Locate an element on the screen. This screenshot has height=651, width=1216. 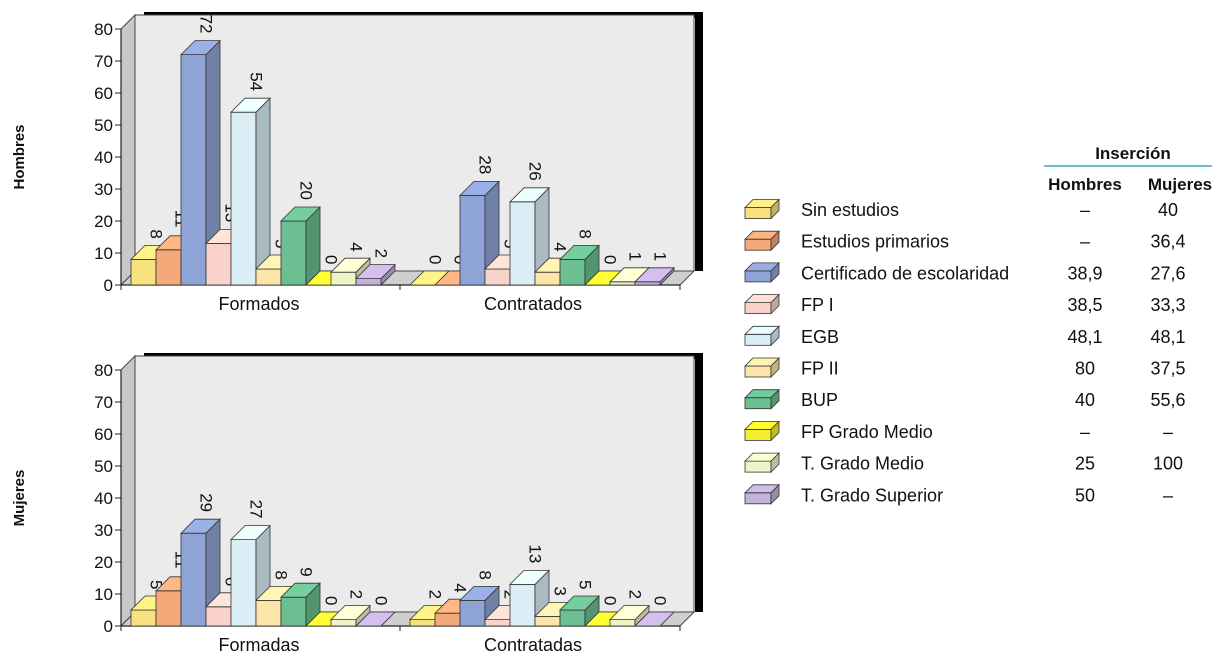
data-label: 54 is located at coordinates (256, 81).